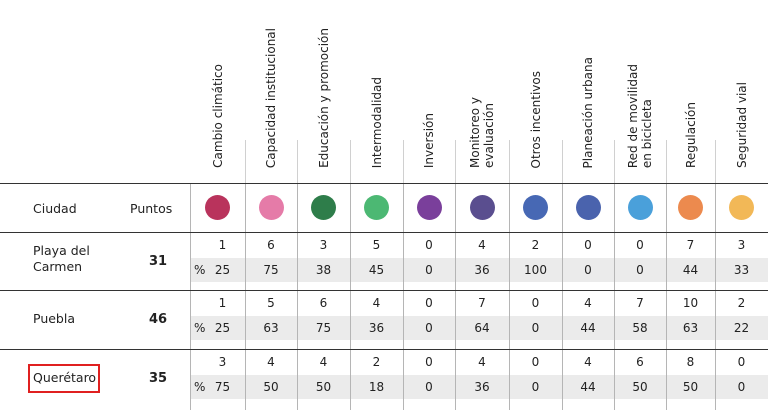  I want to click on column-header: Educación y promoción, so click(323, 91).